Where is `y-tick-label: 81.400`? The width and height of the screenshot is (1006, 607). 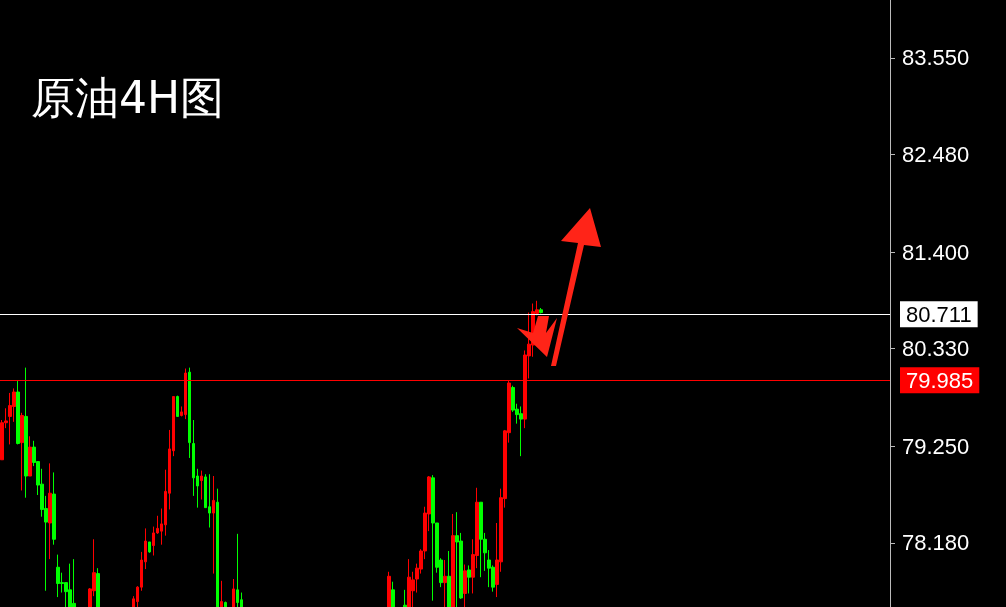 y-tick-label: 81.400 is located at coordinates (936, 252).